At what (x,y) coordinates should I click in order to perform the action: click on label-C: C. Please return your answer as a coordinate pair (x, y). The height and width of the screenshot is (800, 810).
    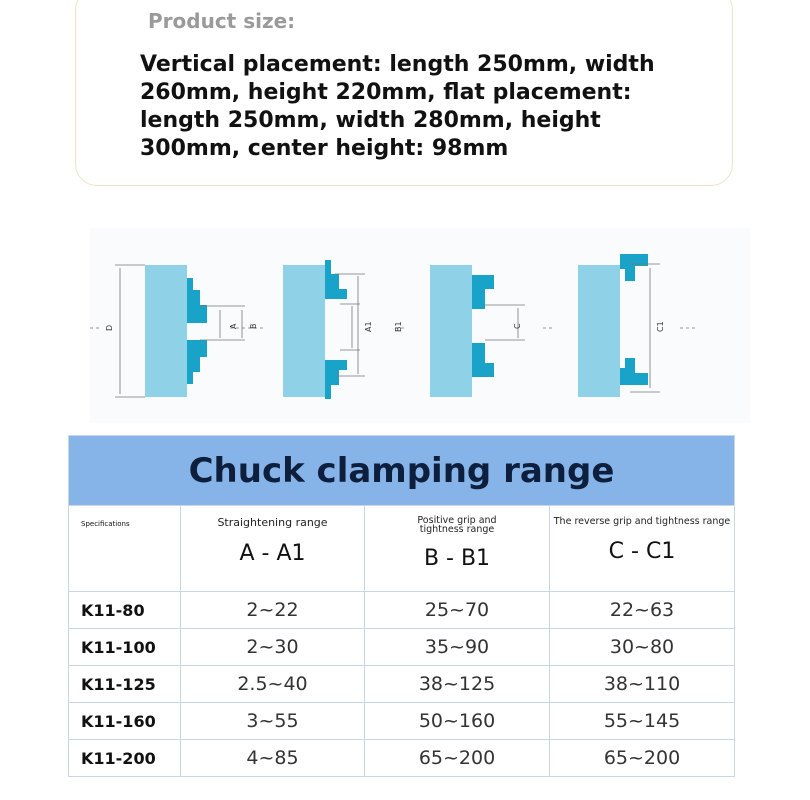
    Looking at the image, I should click on (517, 326).